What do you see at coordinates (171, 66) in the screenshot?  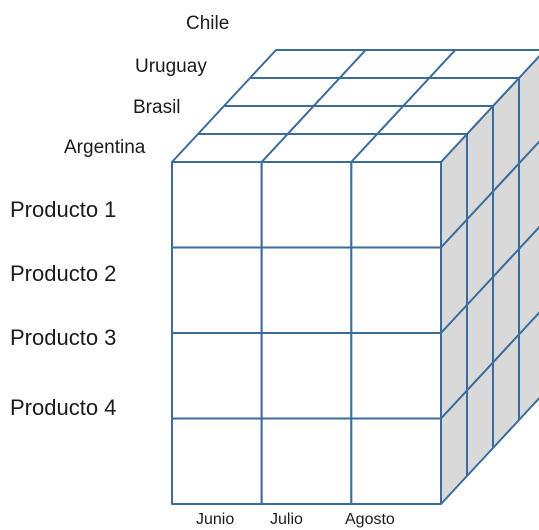 I see `depth-label-uruguay: Uruguay` at bounding box center [171, 66].